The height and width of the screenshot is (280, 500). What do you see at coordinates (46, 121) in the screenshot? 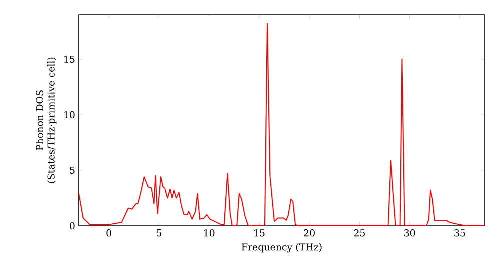
I see `y-axis-title: Phonon DOS (States/THz·primitive cell)` at bounding box center [46, 121].